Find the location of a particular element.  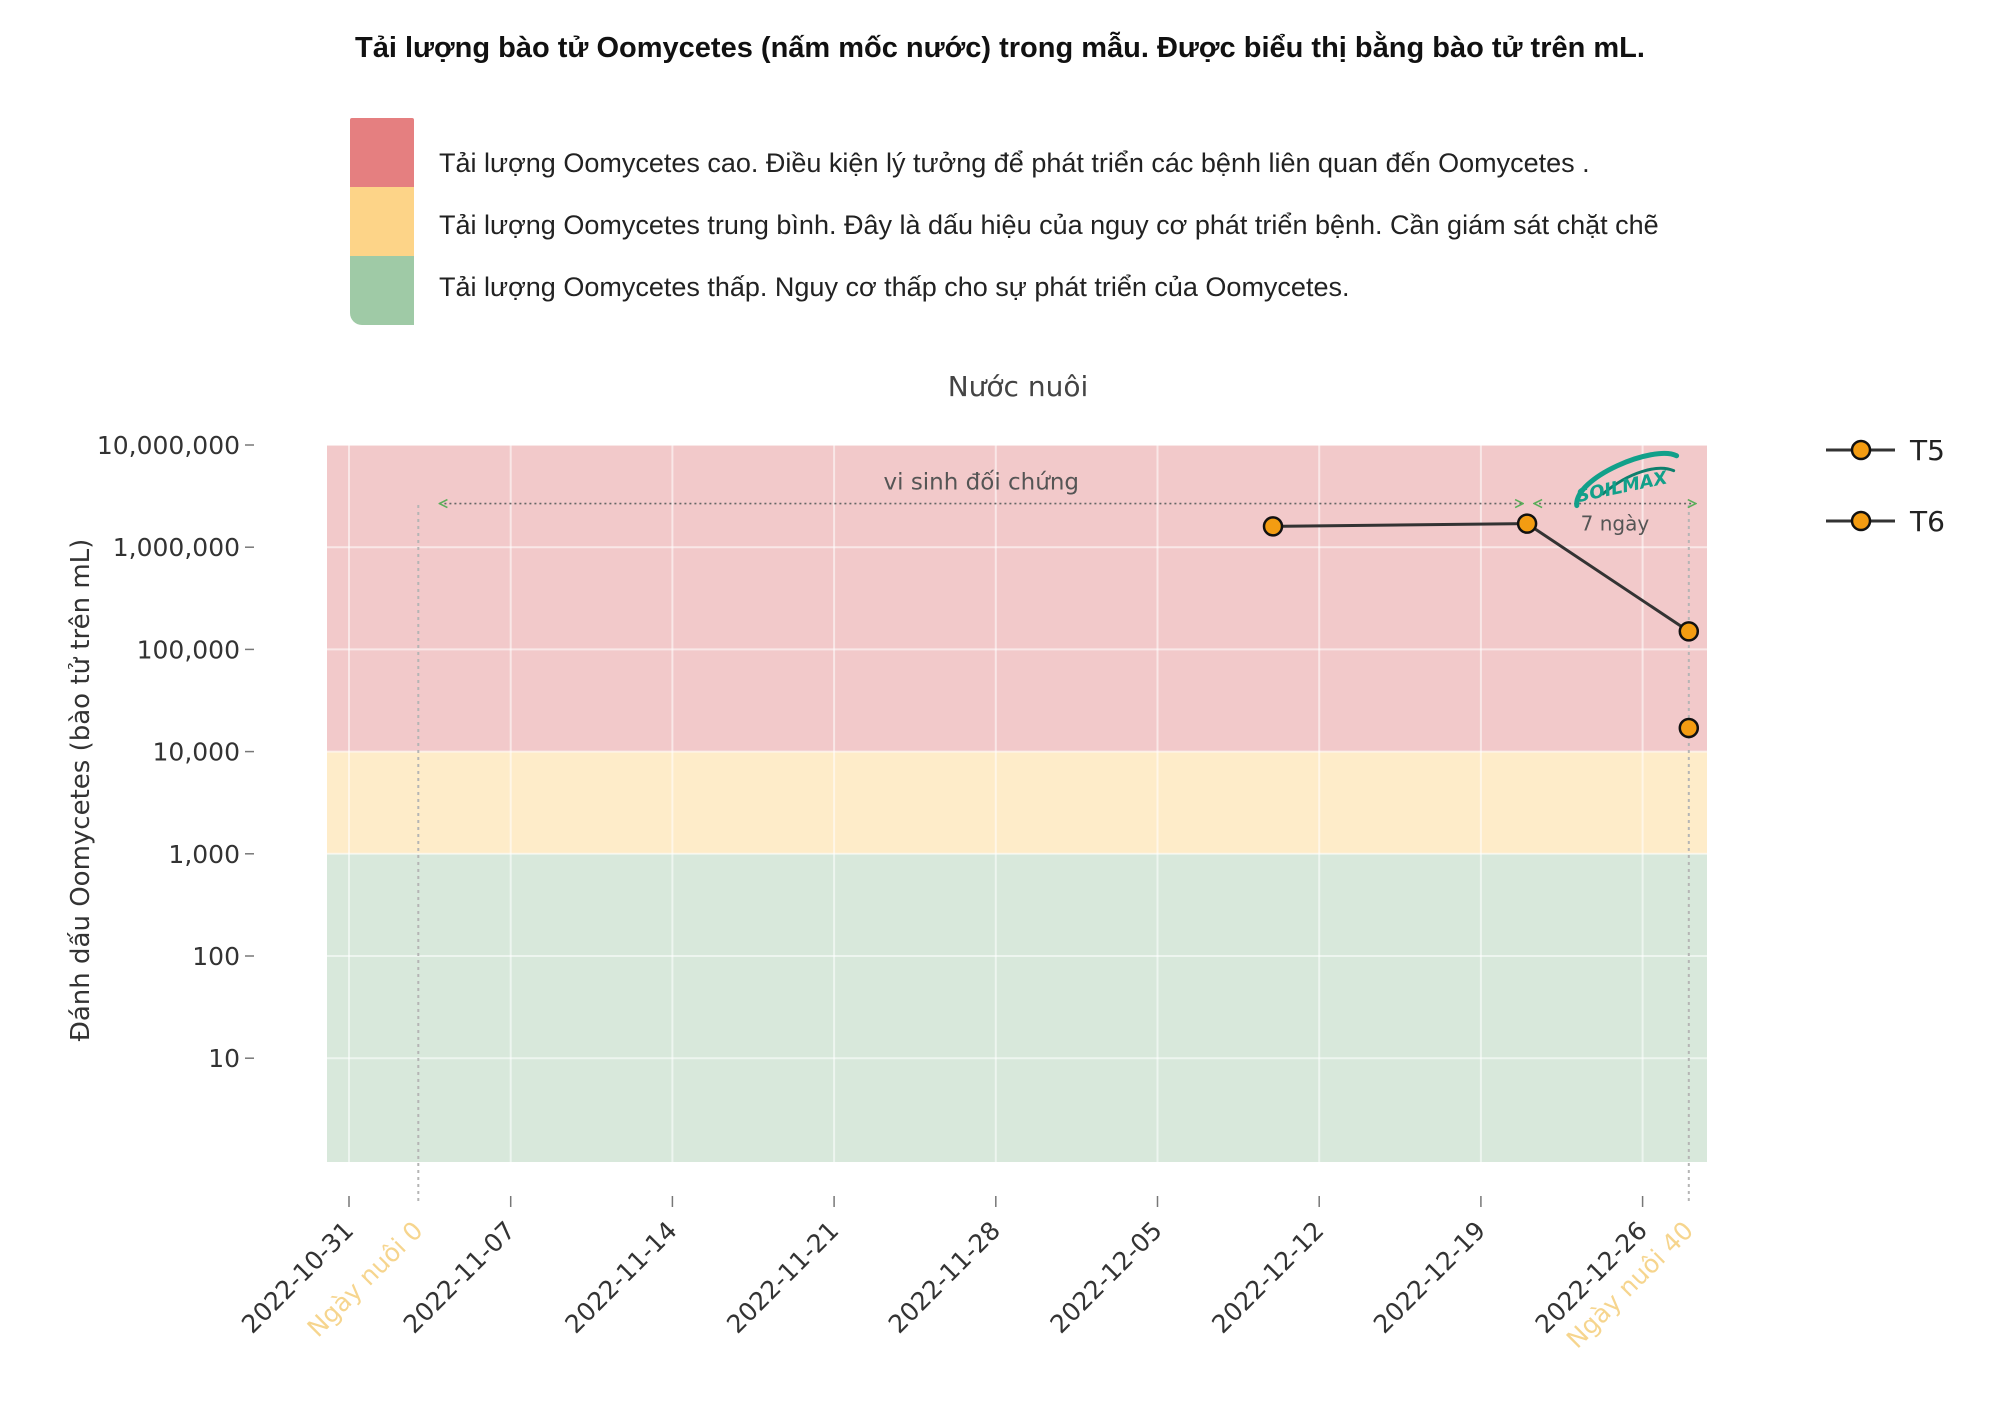

y-tick-label-2: 100,000 is located at coordinates (188, 649).